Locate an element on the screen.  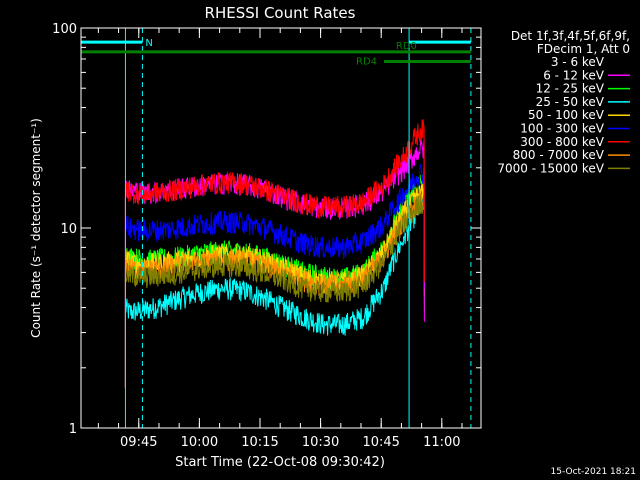
y-tick-label: 1 is located at coordinates (73, 429).